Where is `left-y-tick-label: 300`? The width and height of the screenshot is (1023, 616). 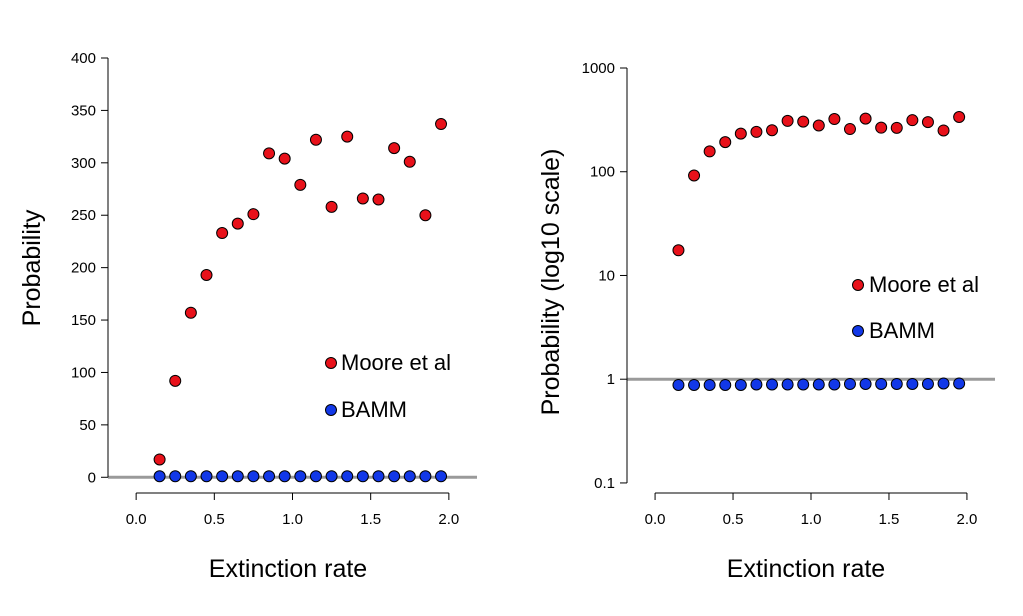
left-y-tick-label: 300 is located at coordinates (83, 163).